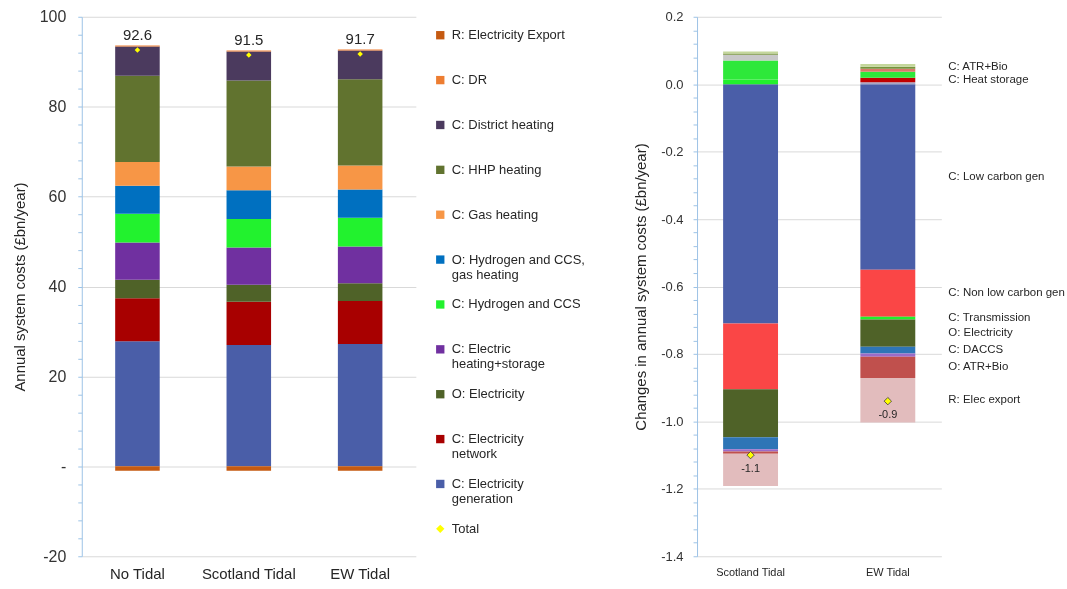  I want to click on y-axis-title: Annual system costs (£bn/year), so click(19, 287).